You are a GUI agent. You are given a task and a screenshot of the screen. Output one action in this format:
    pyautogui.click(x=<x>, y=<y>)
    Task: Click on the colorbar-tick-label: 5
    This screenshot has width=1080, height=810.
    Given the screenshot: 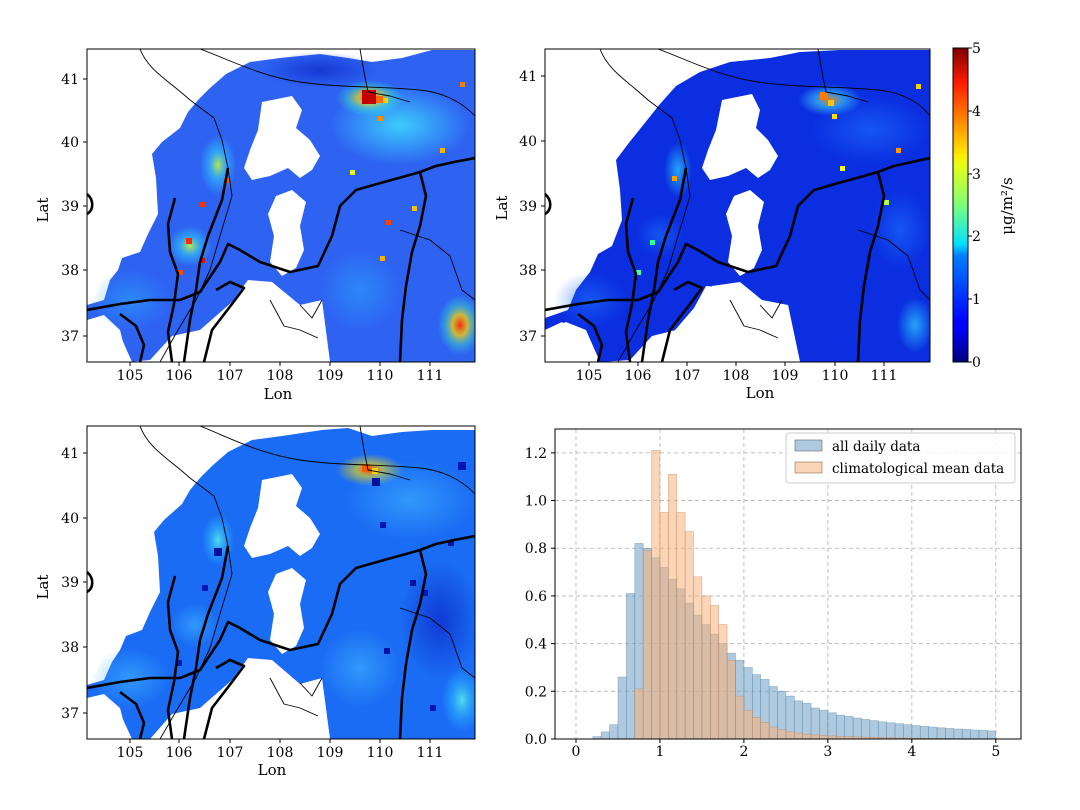 What is the action you would take?
    pyautogui.click(x=976, y=49)
    